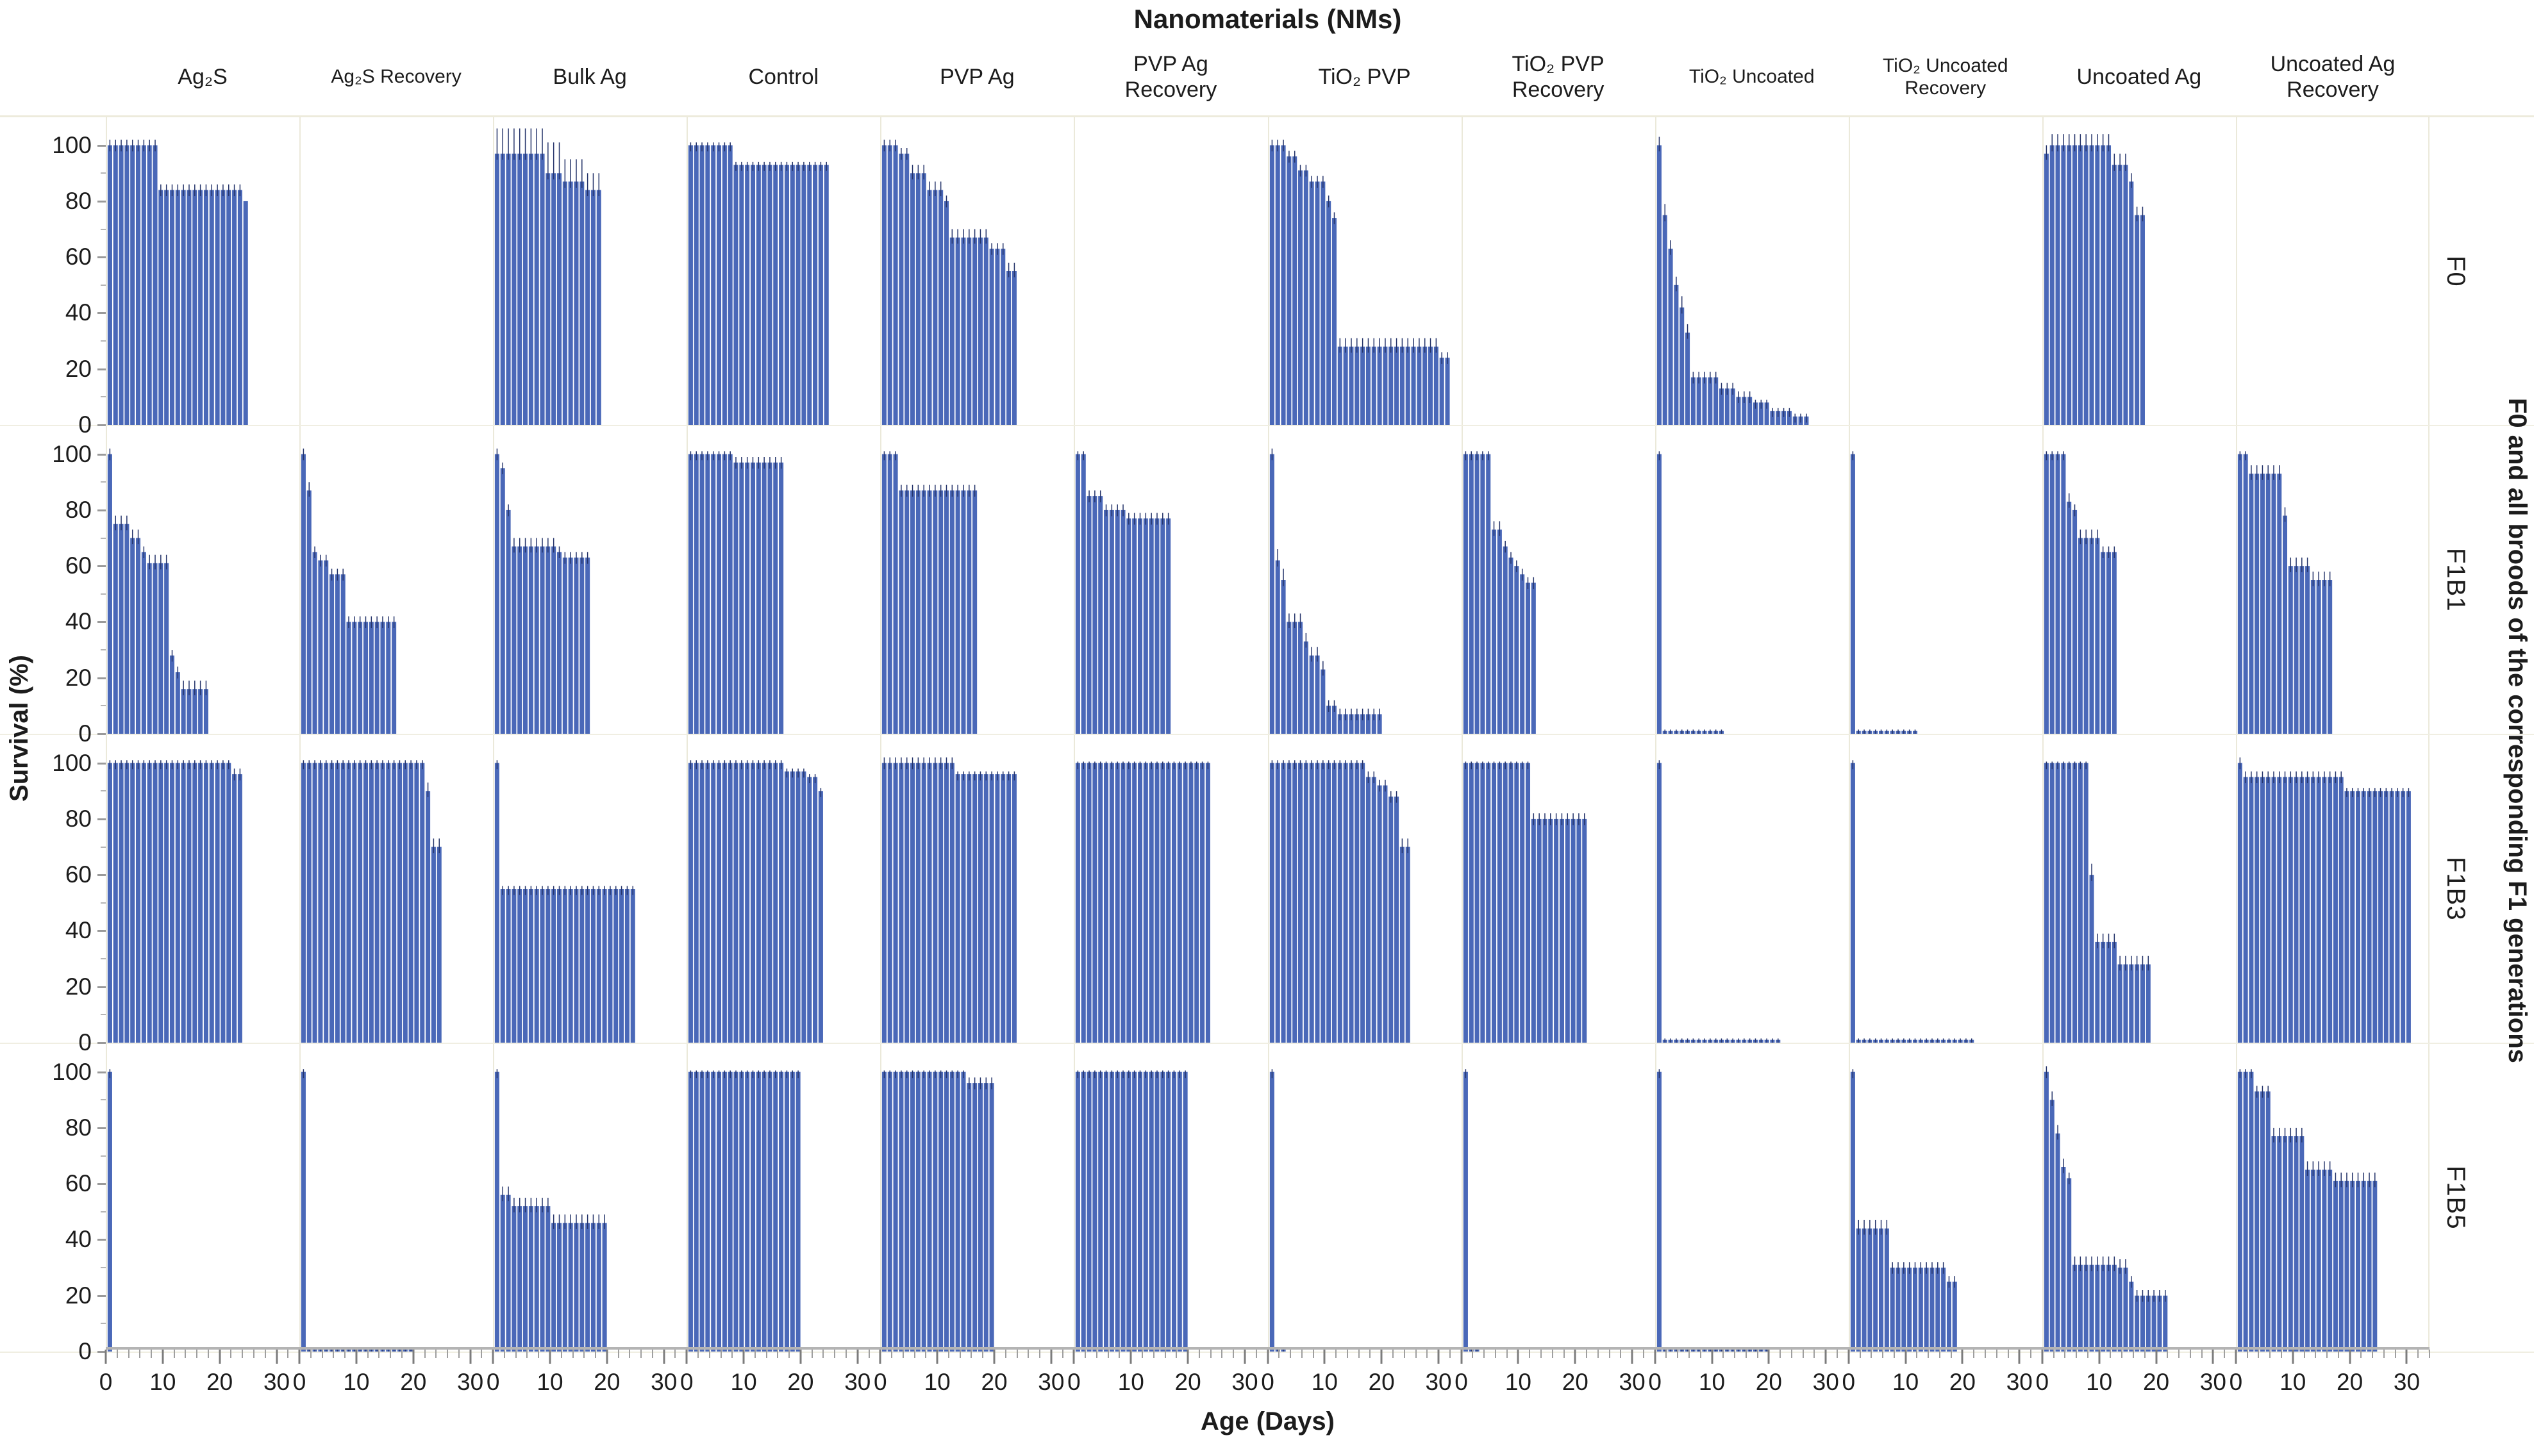 The image size is (2534, 1456). Describe the element at coordinates (396, 77) in the screenshot. I see `column-header: Ag₂S Recovery` at that location.